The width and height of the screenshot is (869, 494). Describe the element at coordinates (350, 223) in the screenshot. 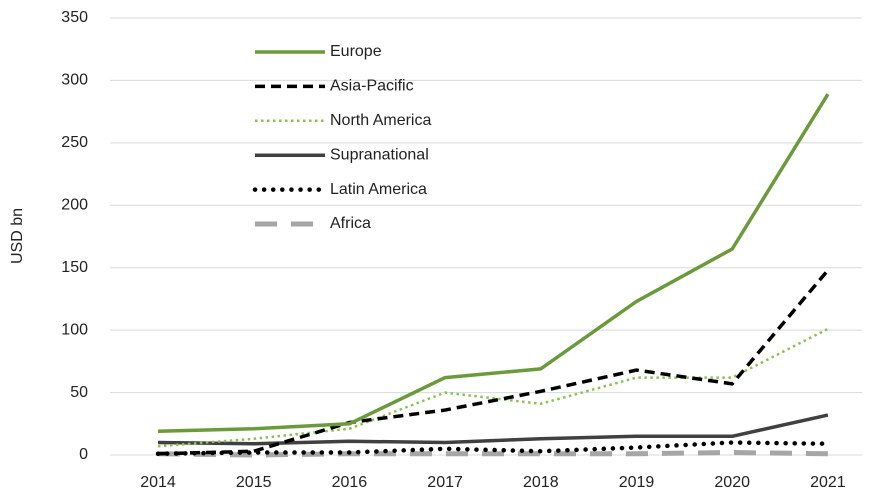

I see `legend-label: Africa` at that location.